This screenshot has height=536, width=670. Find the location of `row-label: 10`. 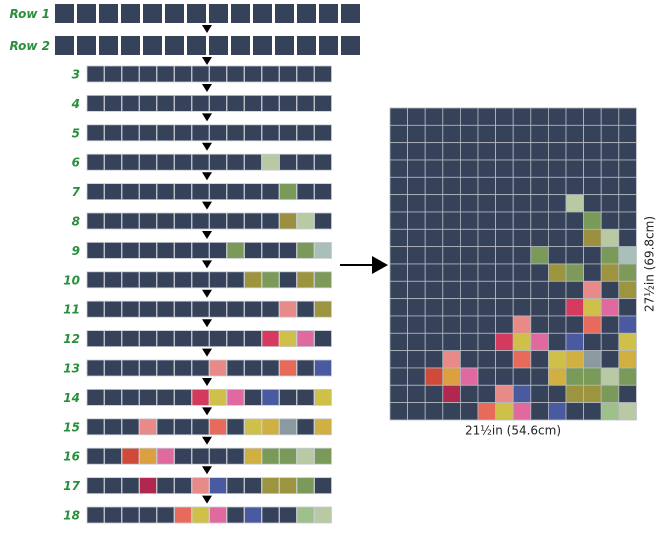

row-label: 10 is located at coordinates (71, 280).